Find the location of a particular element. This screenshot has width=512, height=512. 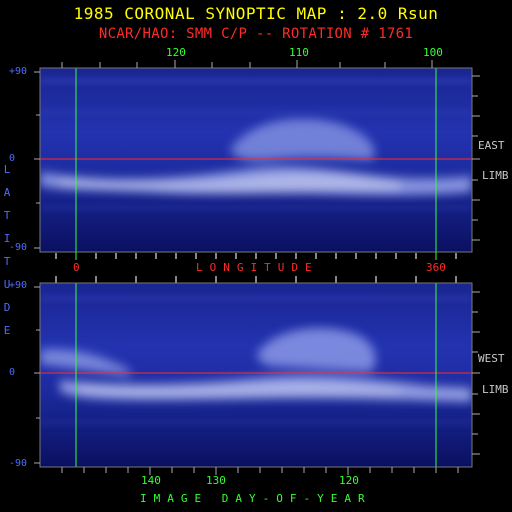

top-axis-label-100: 100 is located at coordinates (433, 52).